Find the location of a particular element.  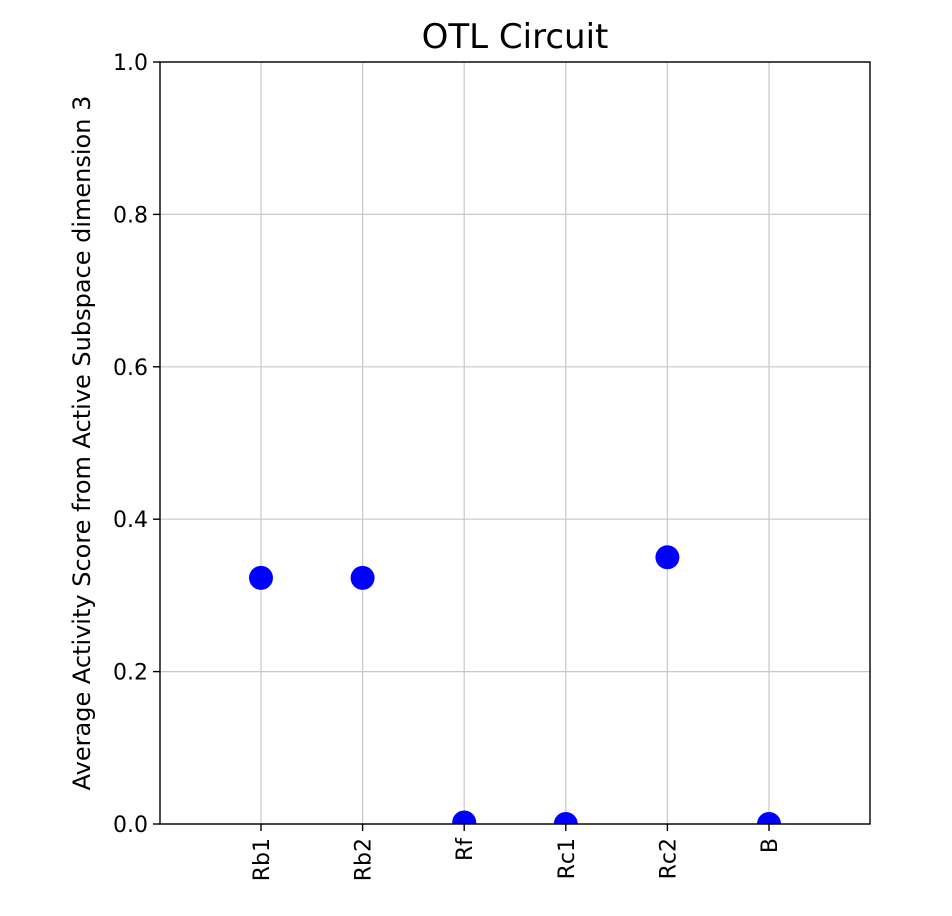

y-tick-label: 1.0 is located at coordinates (130, 63).